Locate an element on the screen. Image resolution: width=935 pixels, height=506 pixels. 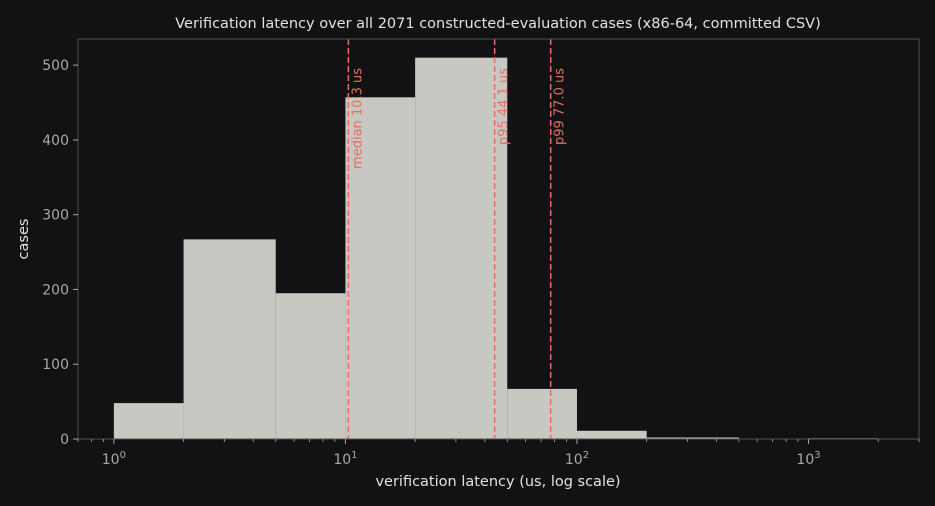
y-tick-label-0: 0 is located at coordinates (64, 440).